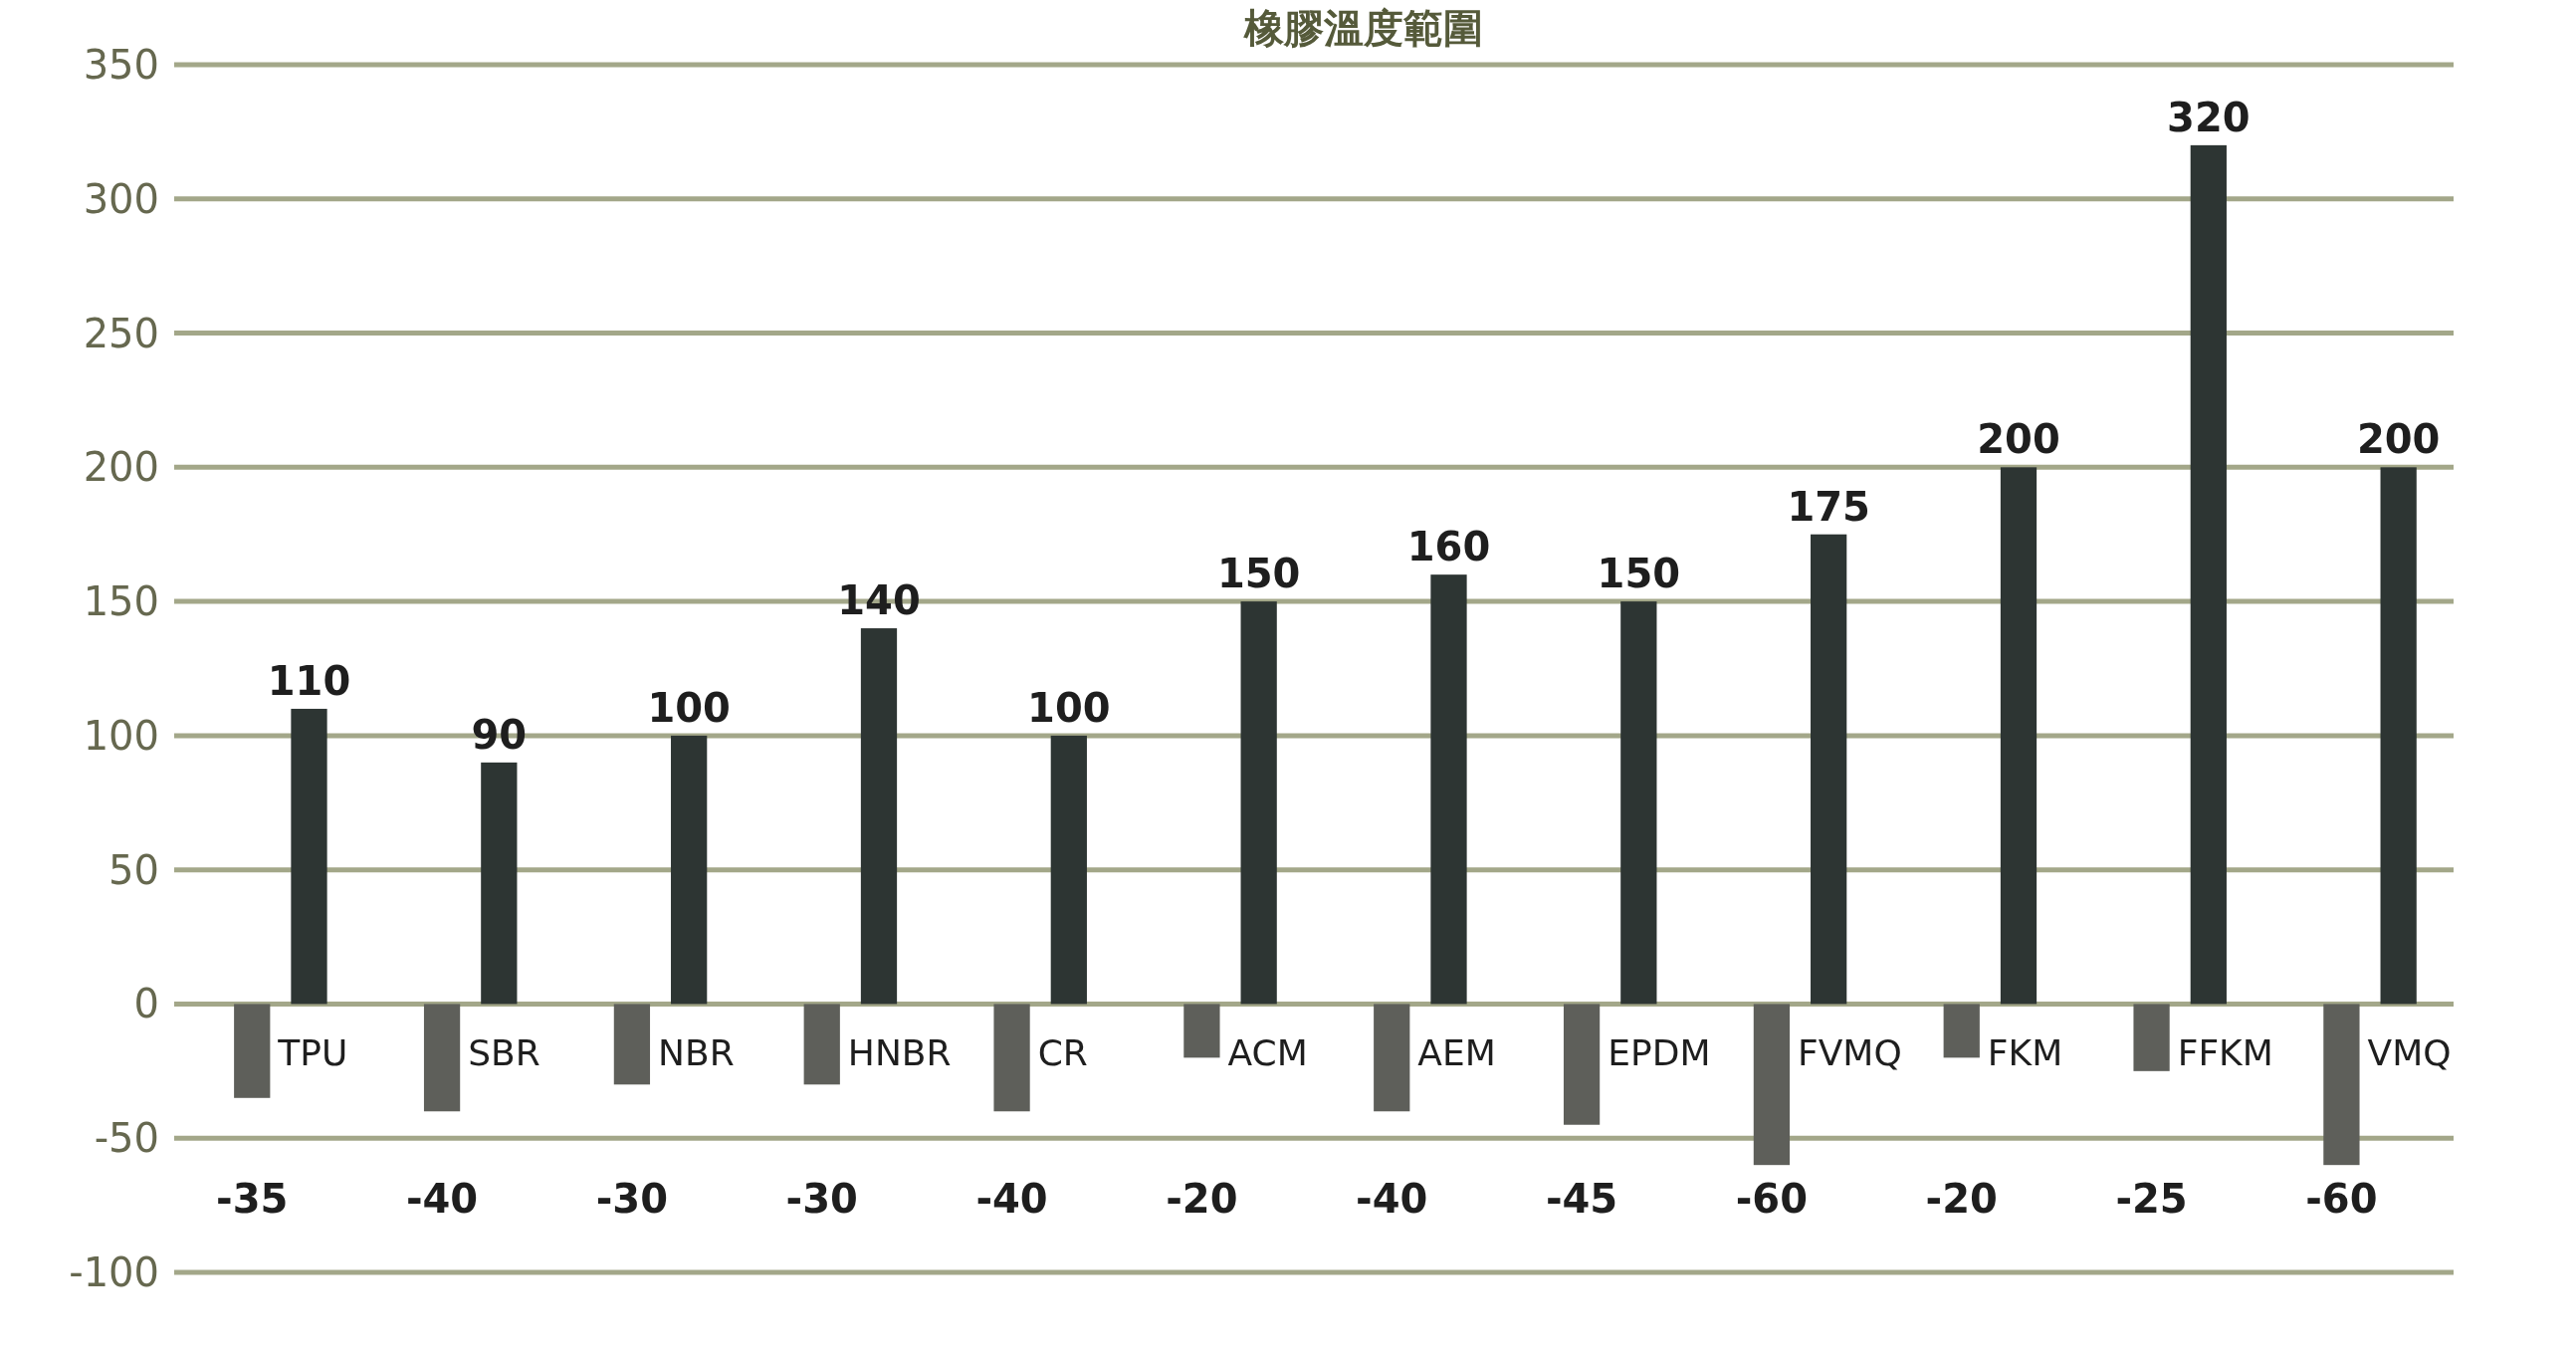 Image resolution: width=2576 pixels, height=1358 pixels. Describe the element at coordinates (499, 734) in the screenshot. I see `data-label: 90` at that location.